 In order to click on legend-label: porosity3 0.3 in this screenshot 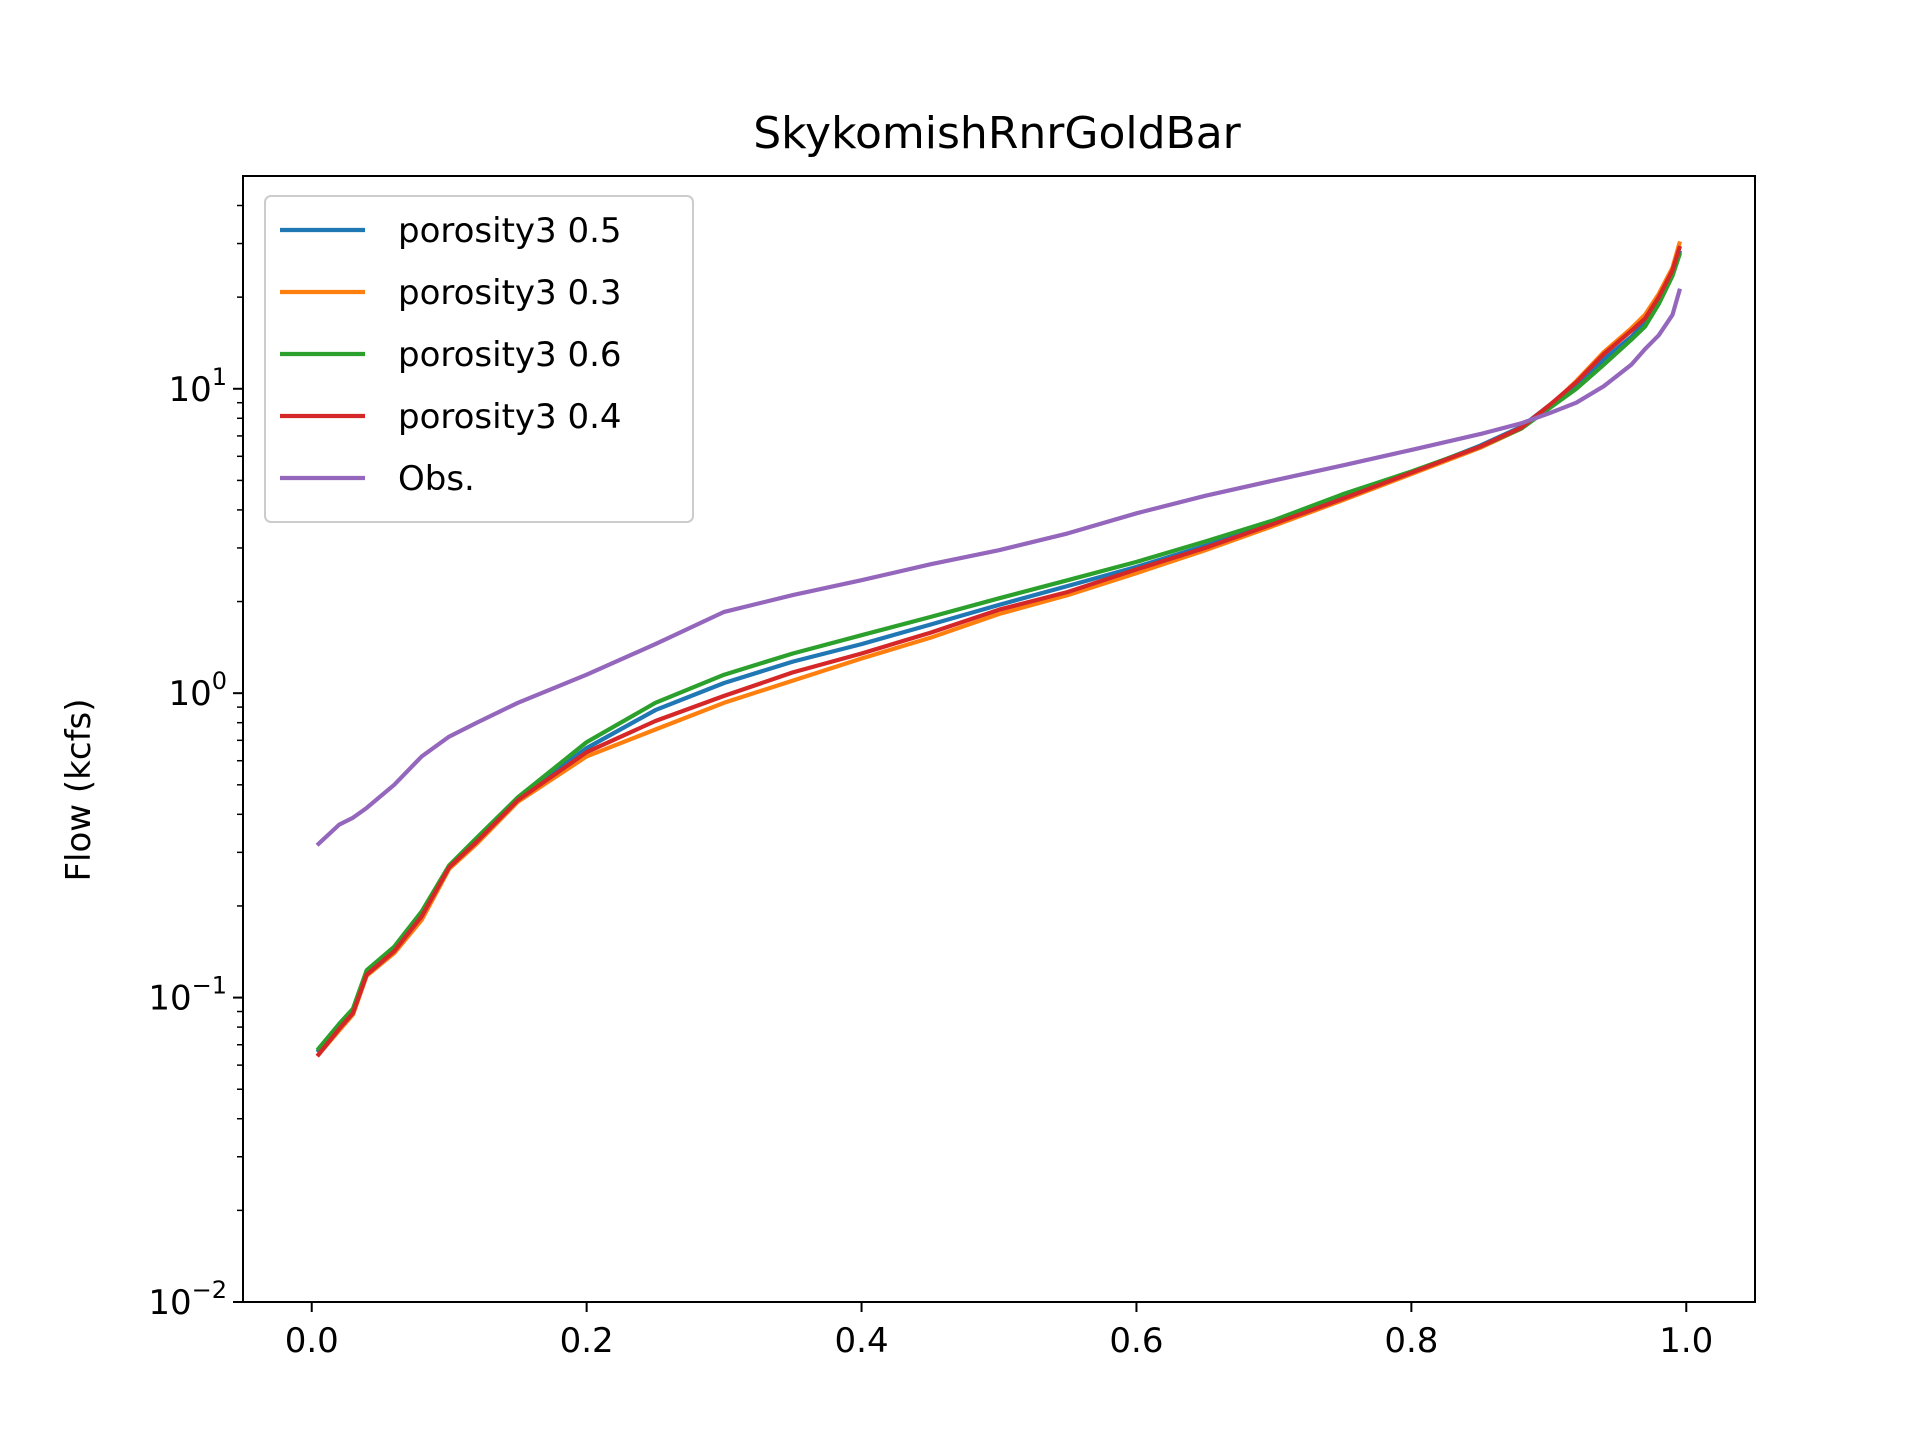, I will do `click(510, 293)`.